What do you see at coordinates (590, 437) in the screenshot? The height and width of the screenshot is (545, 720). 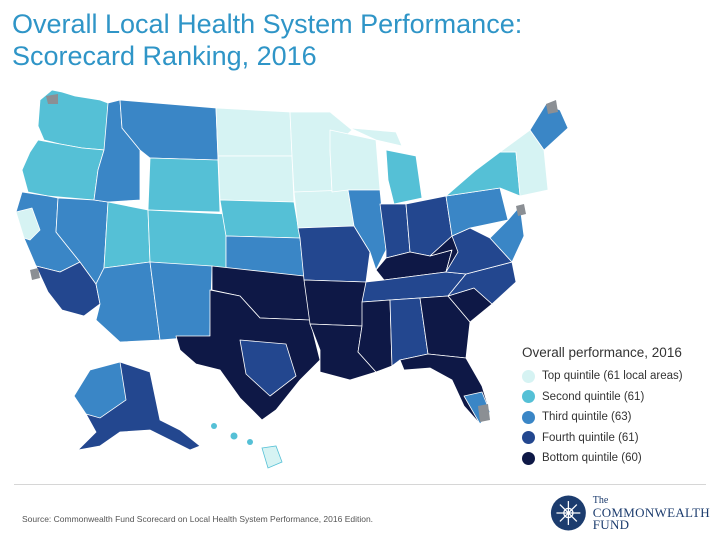 I see `legend-label: Fourth quintile (61)` at bounding box center [590, 437].